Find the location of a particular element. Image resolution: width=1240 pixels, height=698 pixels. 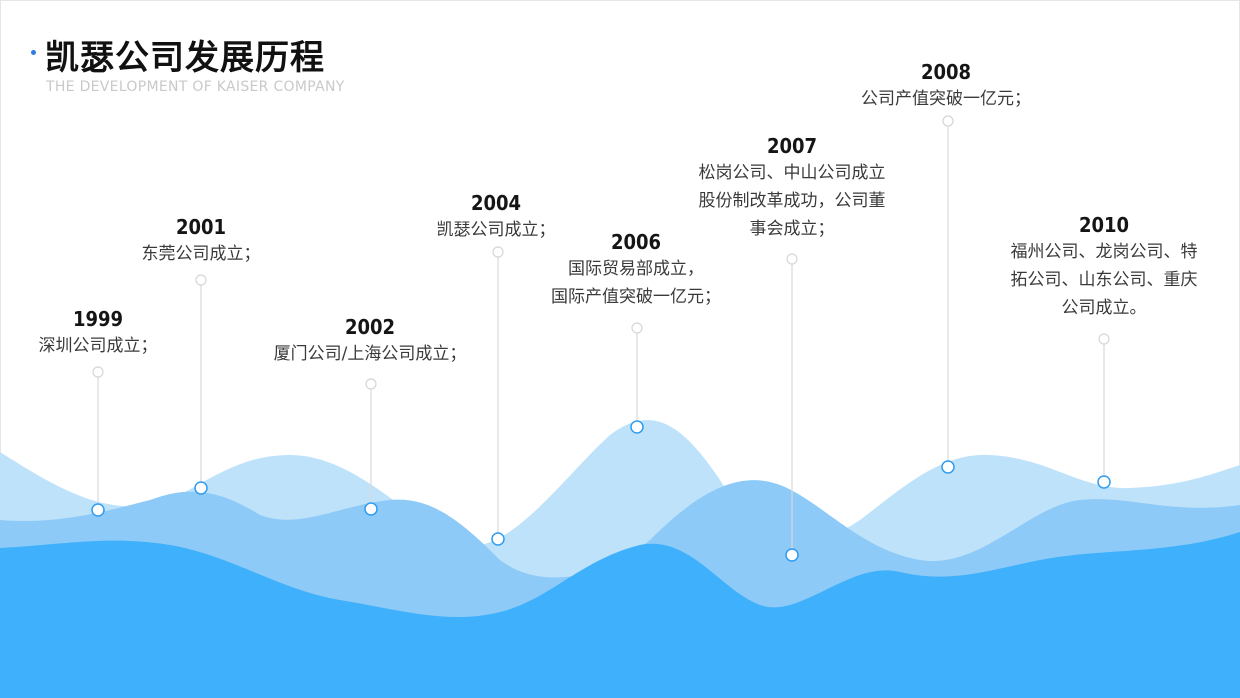

timeline-node-2006 is located at coordinates (637, 427).